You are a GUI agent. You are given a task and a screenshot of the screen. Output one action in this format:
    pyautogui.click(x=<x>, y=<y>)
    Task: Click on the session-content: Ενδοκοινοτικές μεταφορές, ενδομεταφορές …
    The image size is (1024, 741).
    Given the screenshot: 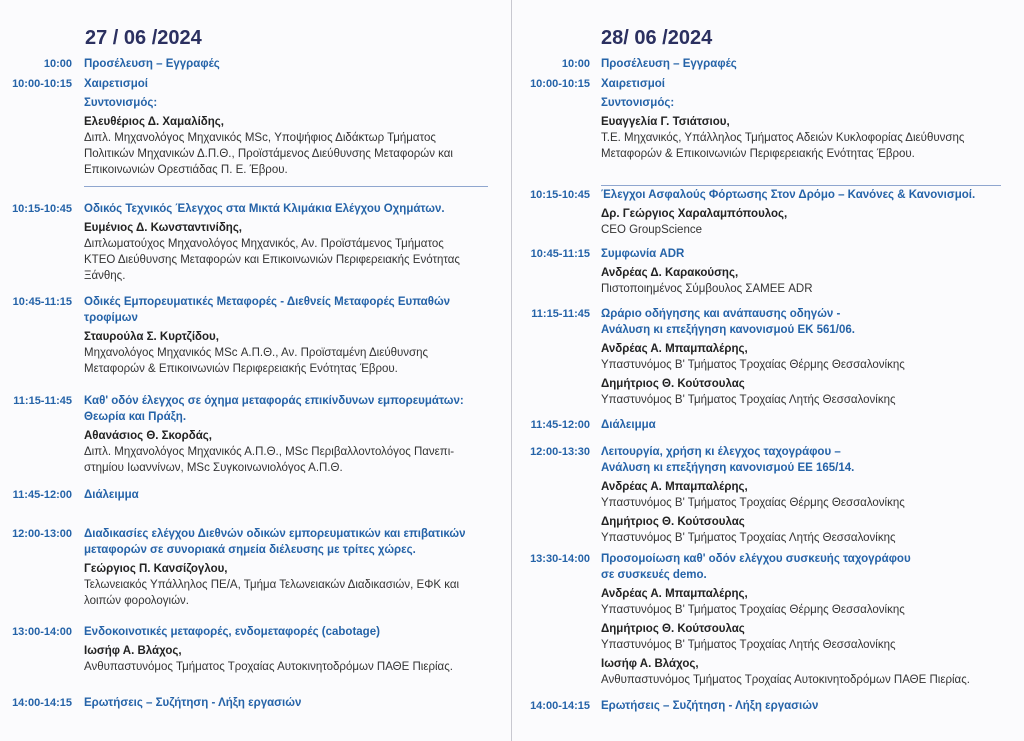 What is the action you would take?
    pyautogui.click(x=268, y=649)
    